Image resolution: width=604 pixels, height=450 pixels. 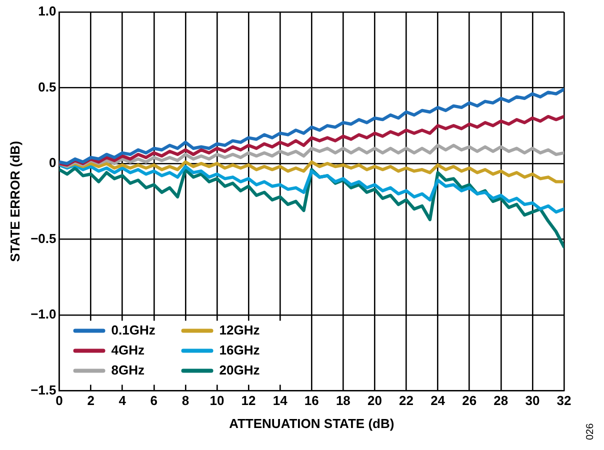 I want to click on x-tick-label: 6, so click(x=154, y=400).